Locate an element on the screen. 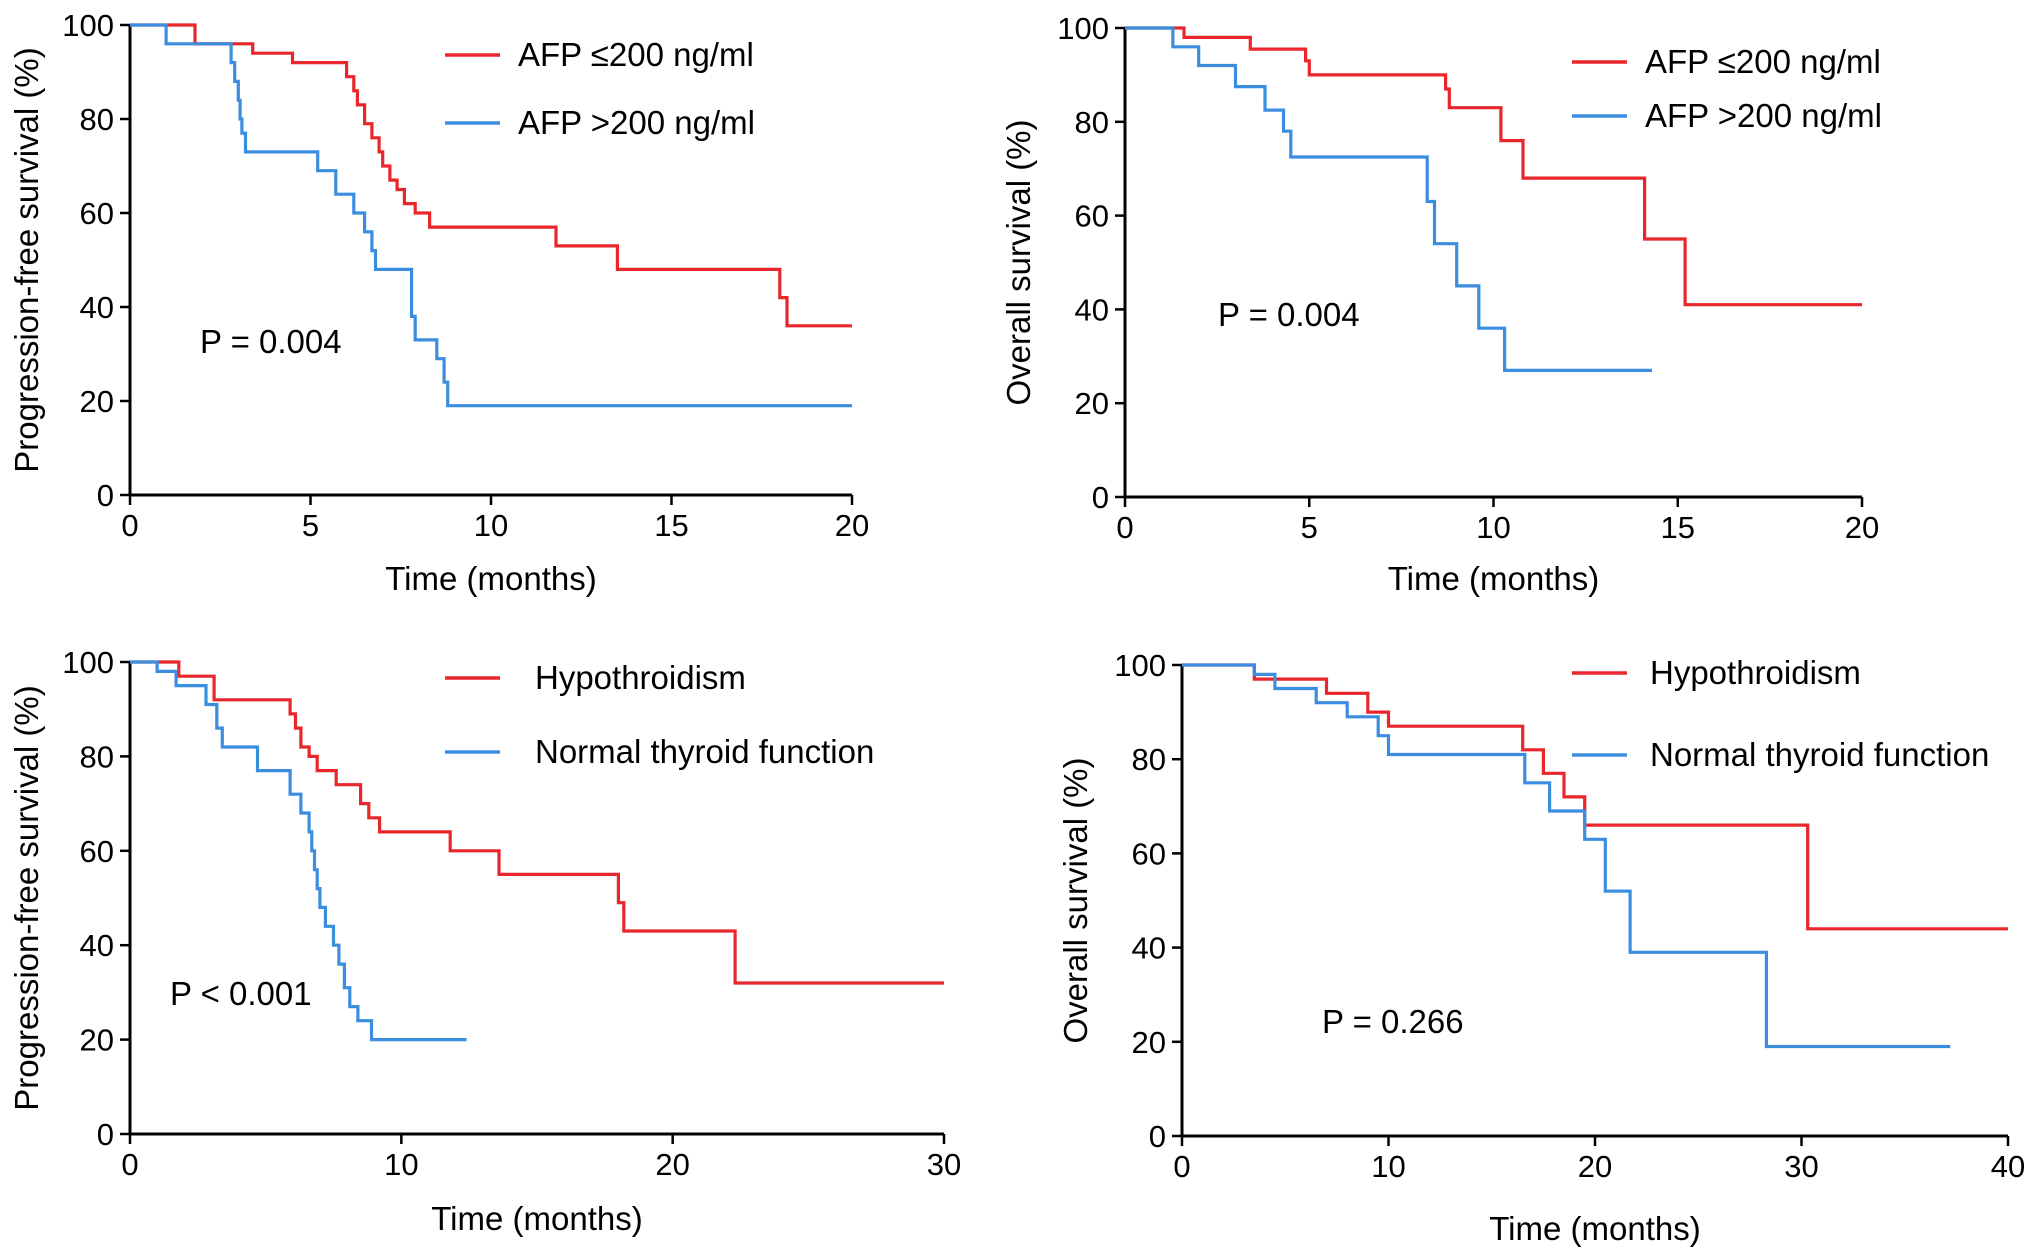  p-value-annotation: P = 0.266 is located at coordinates (1393, 1021).